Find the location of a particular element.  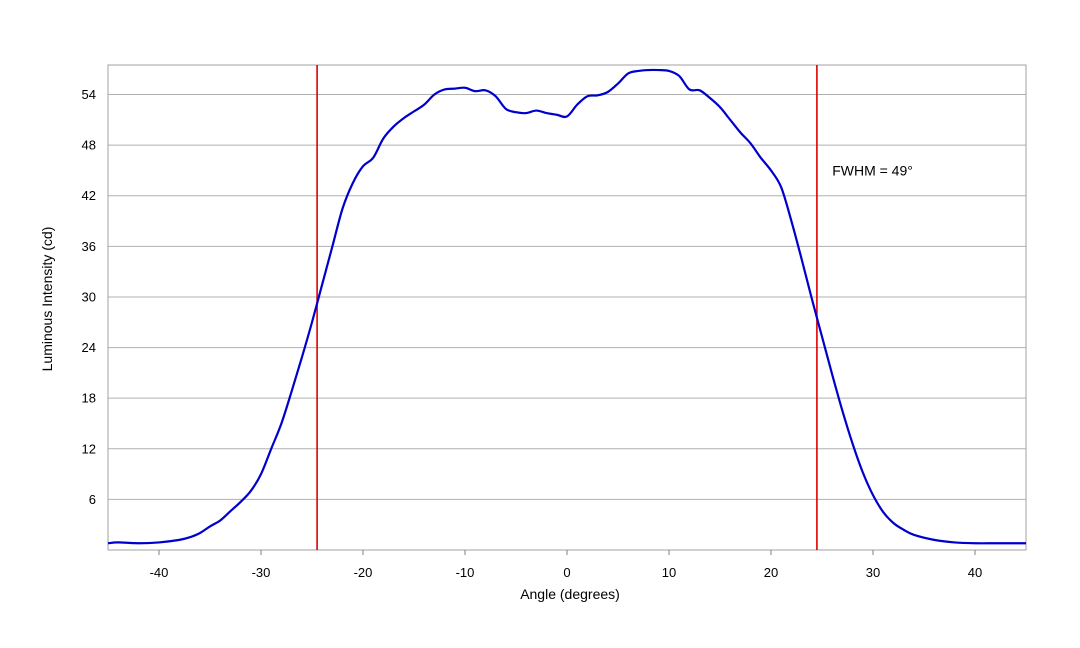

fwhm-annotation: FWHM = 49° is located at coordinates (872, 170).